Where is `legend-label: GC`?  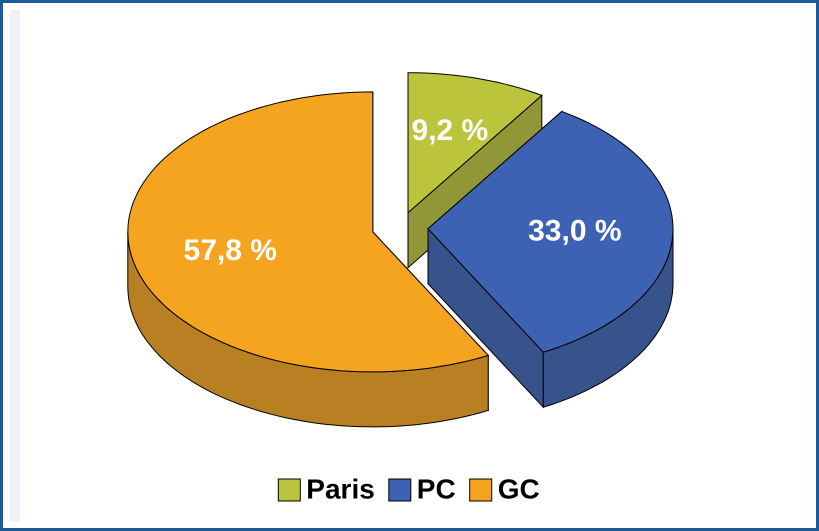 legend-label: GC is located at coordinates (519, 488).